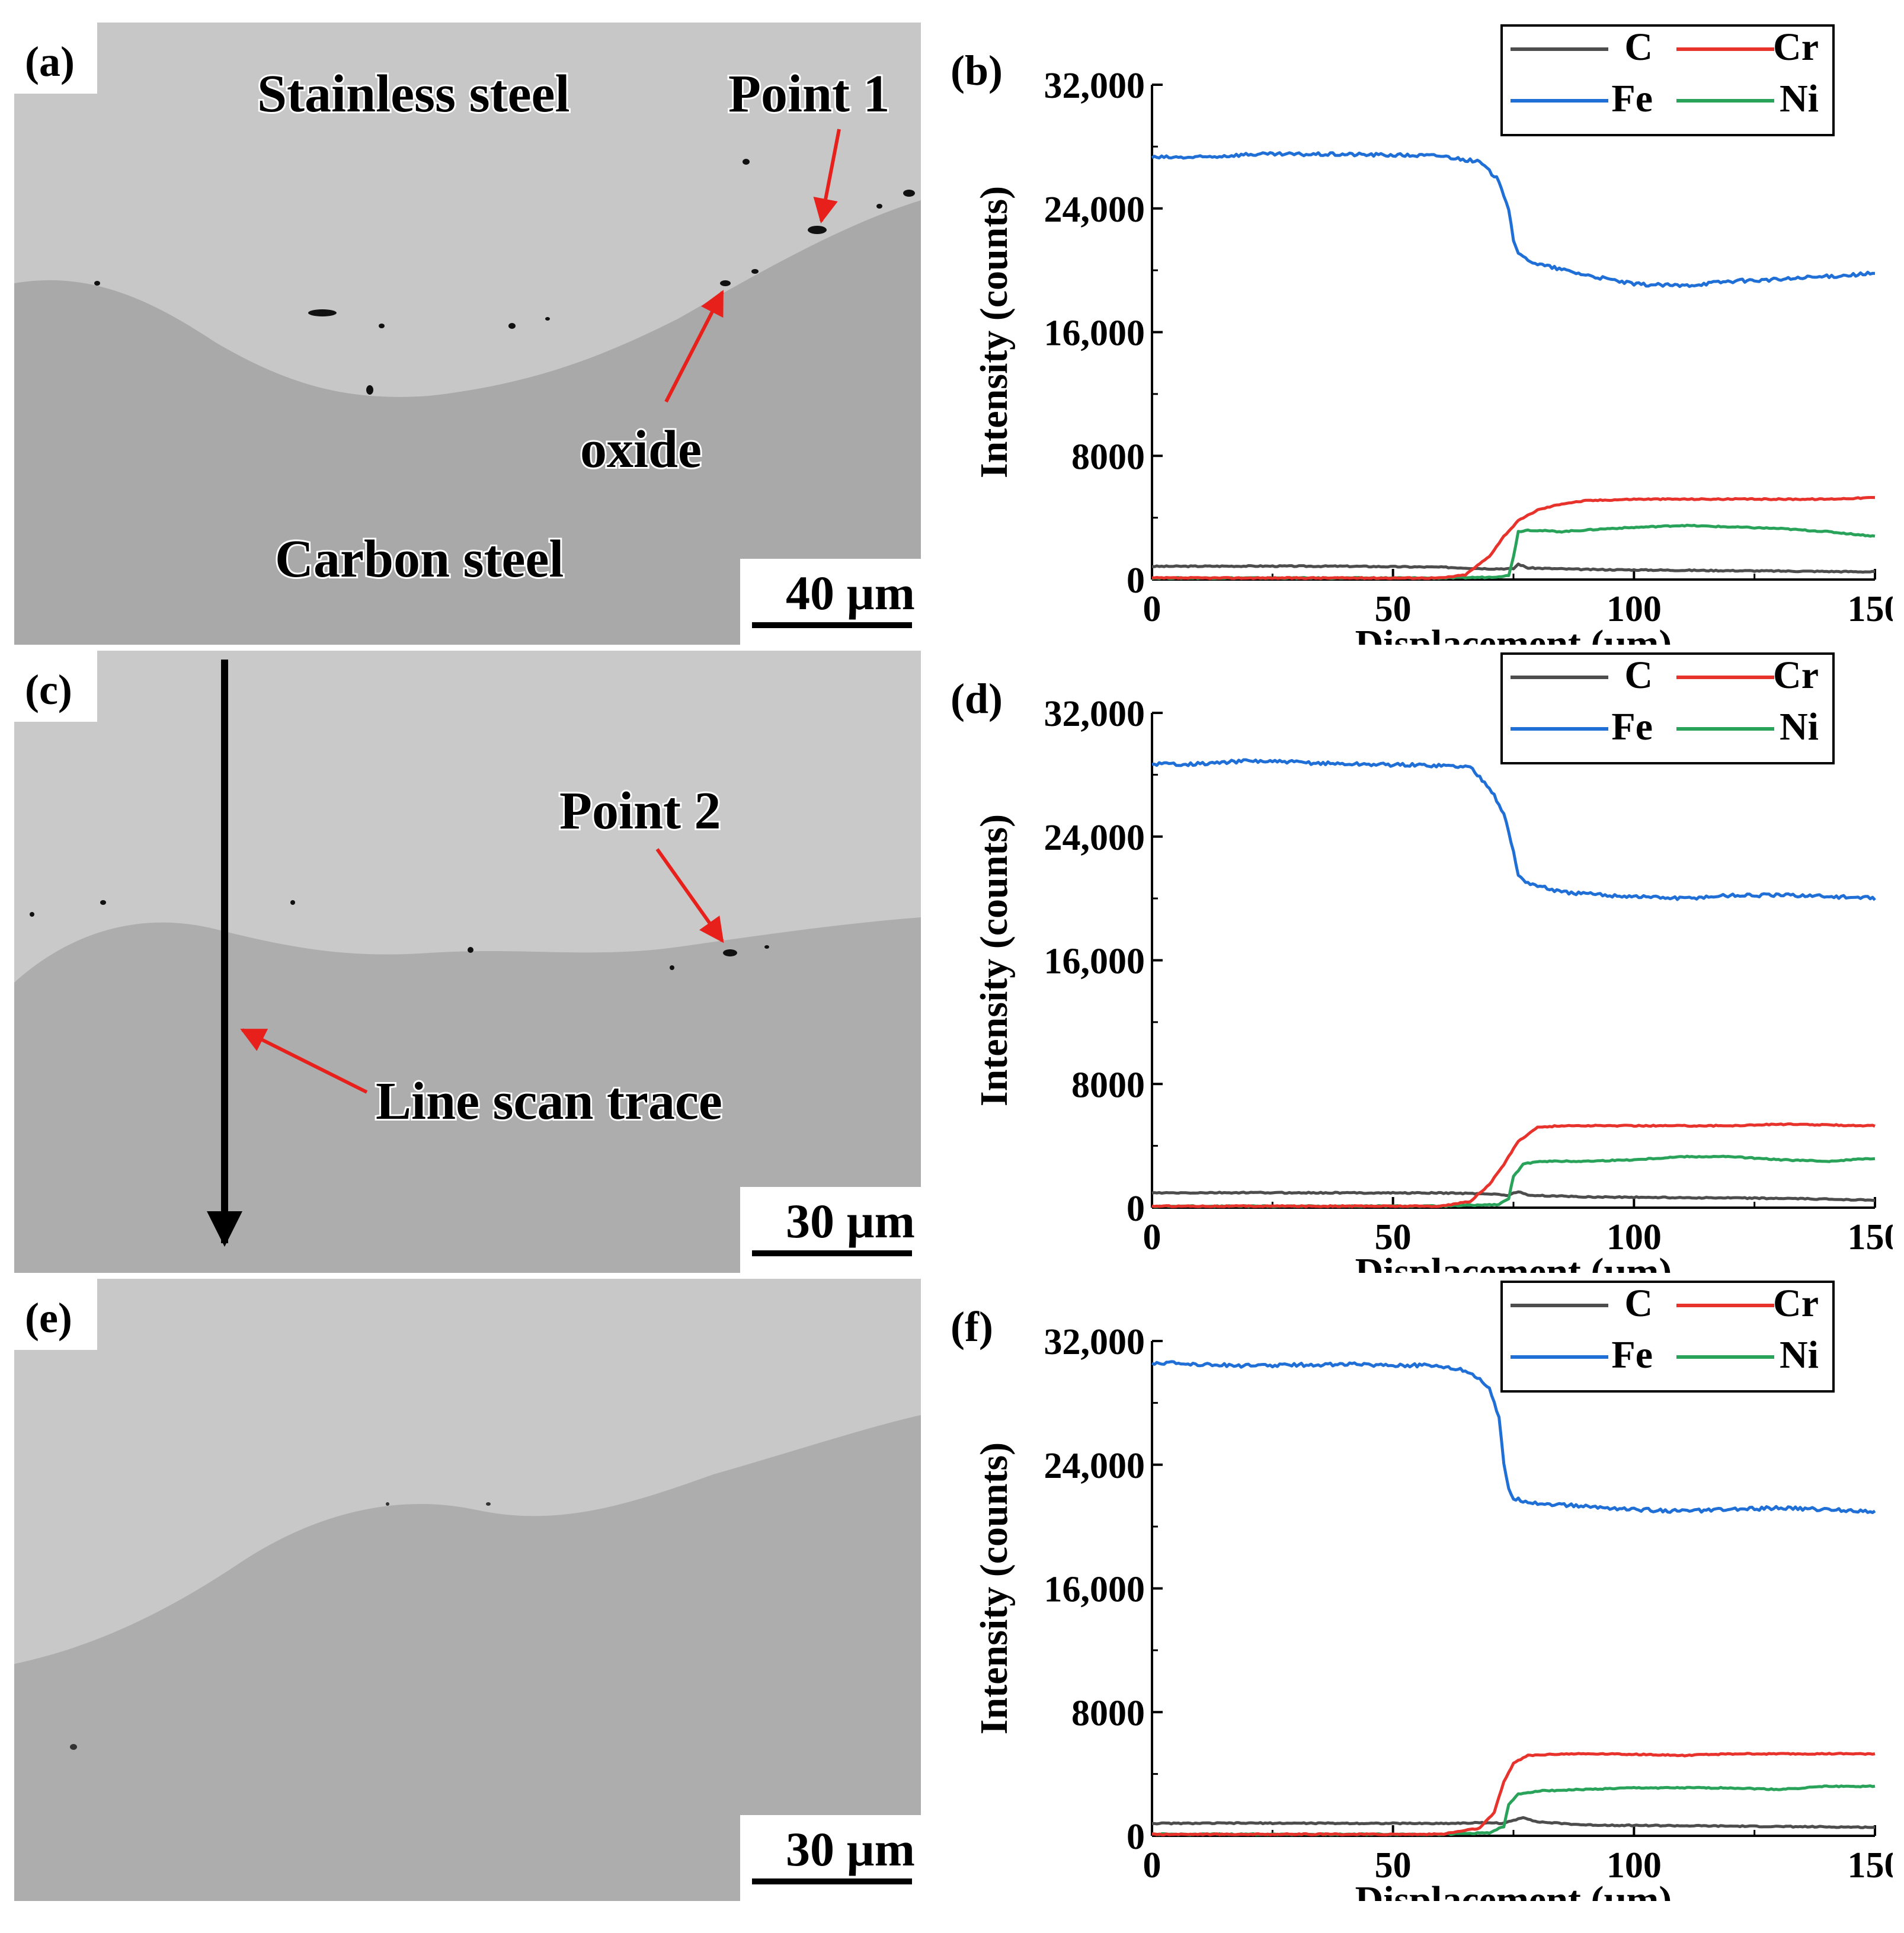 The width and height of the screenshot is (1904, 1933). What do you see at coordinates (977, 70) in the screenshot?
I see `panel-label: (b)` at bounding box center [977, 70].